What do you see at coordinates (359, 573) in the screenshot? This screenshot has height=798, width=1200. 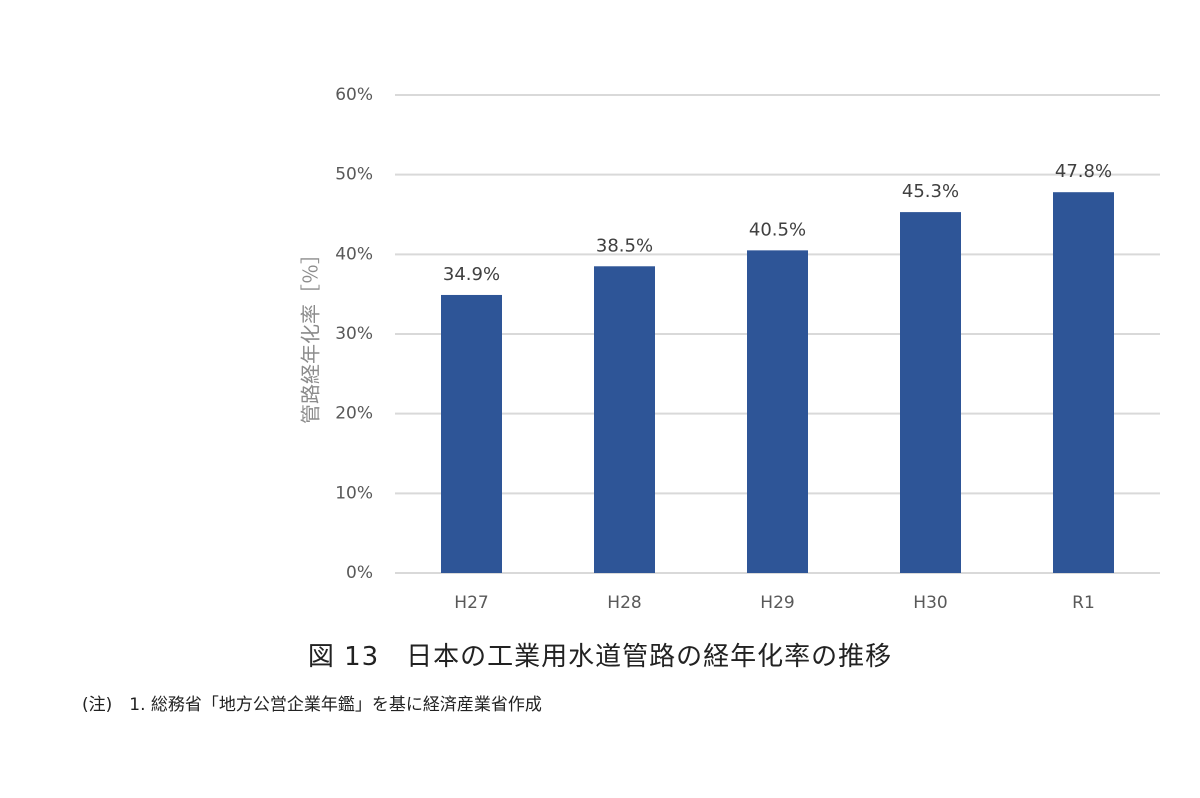 I see `y-tick-label: 0%` at bounding box center [359, 573].